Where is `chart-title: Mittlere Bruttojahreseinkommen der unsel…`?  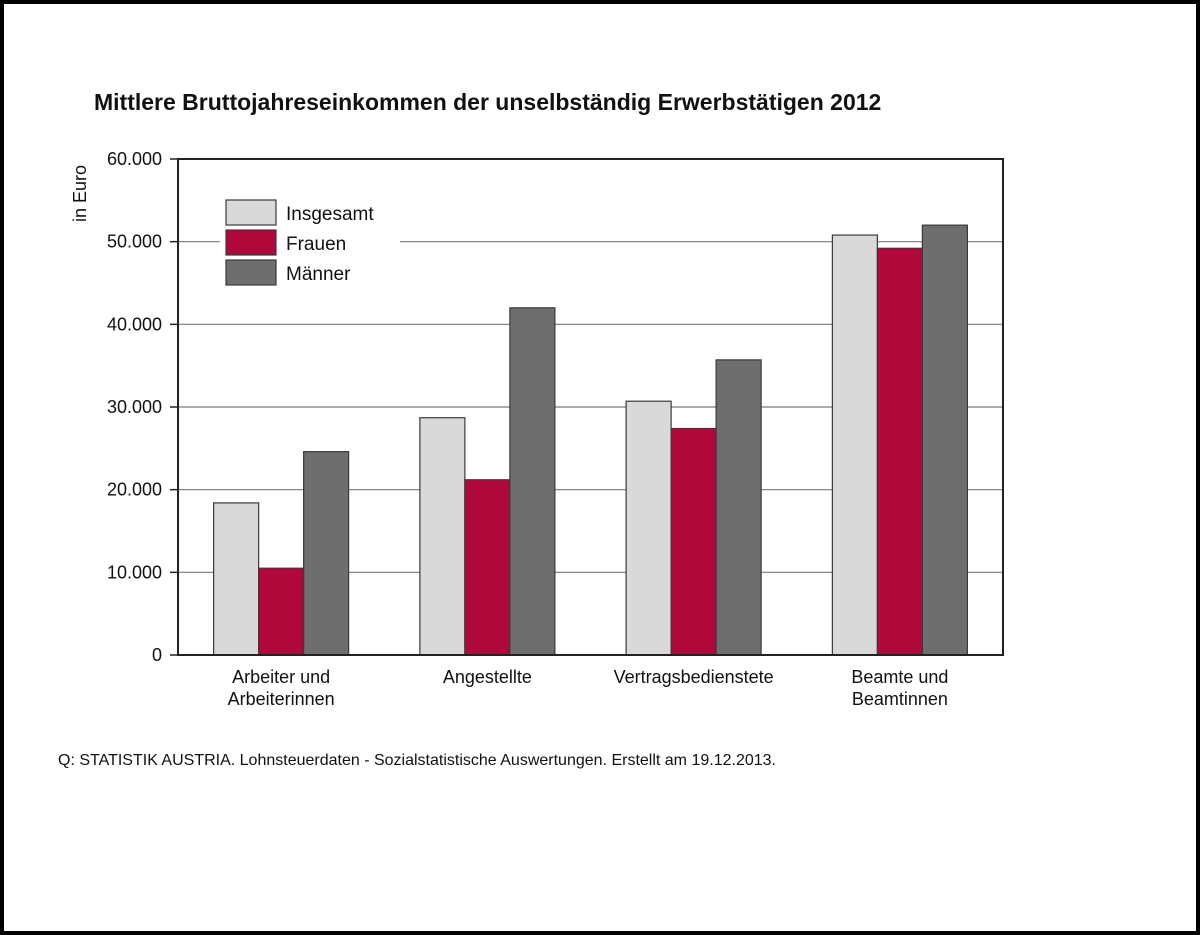
chart-title: Mittlere Bruttojahreseinkommen der unsel… is located at coordinates (487, 102).